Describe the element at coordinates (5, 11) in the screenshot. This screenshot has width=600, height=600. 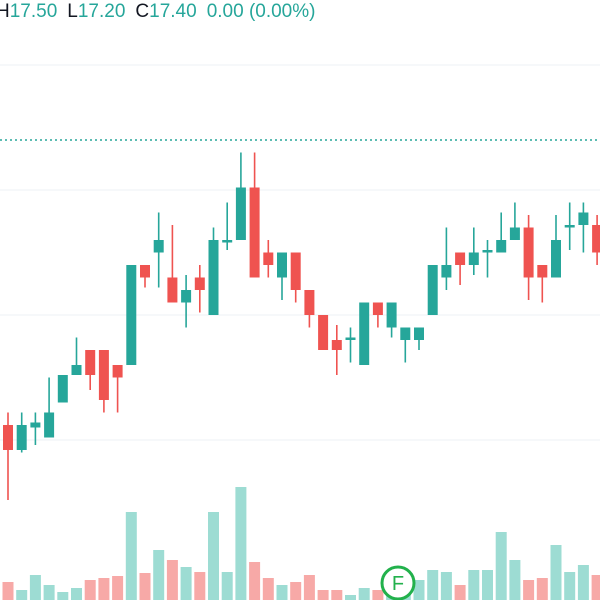
I see `field-label: H` at that location.